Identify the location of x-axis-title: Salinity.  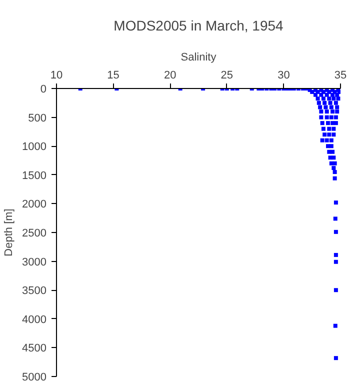
(198, 58).